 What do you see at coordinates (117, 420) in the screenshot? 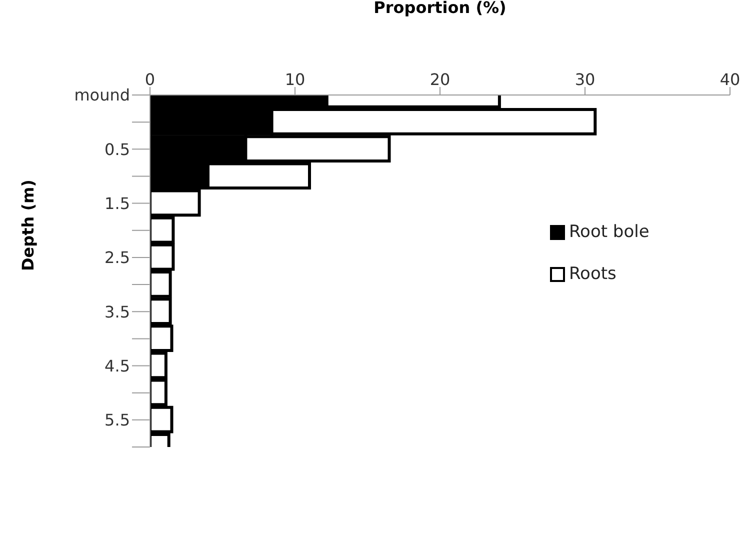
I see `y-tick-label: 5.5` at bounding box center [117, 420].